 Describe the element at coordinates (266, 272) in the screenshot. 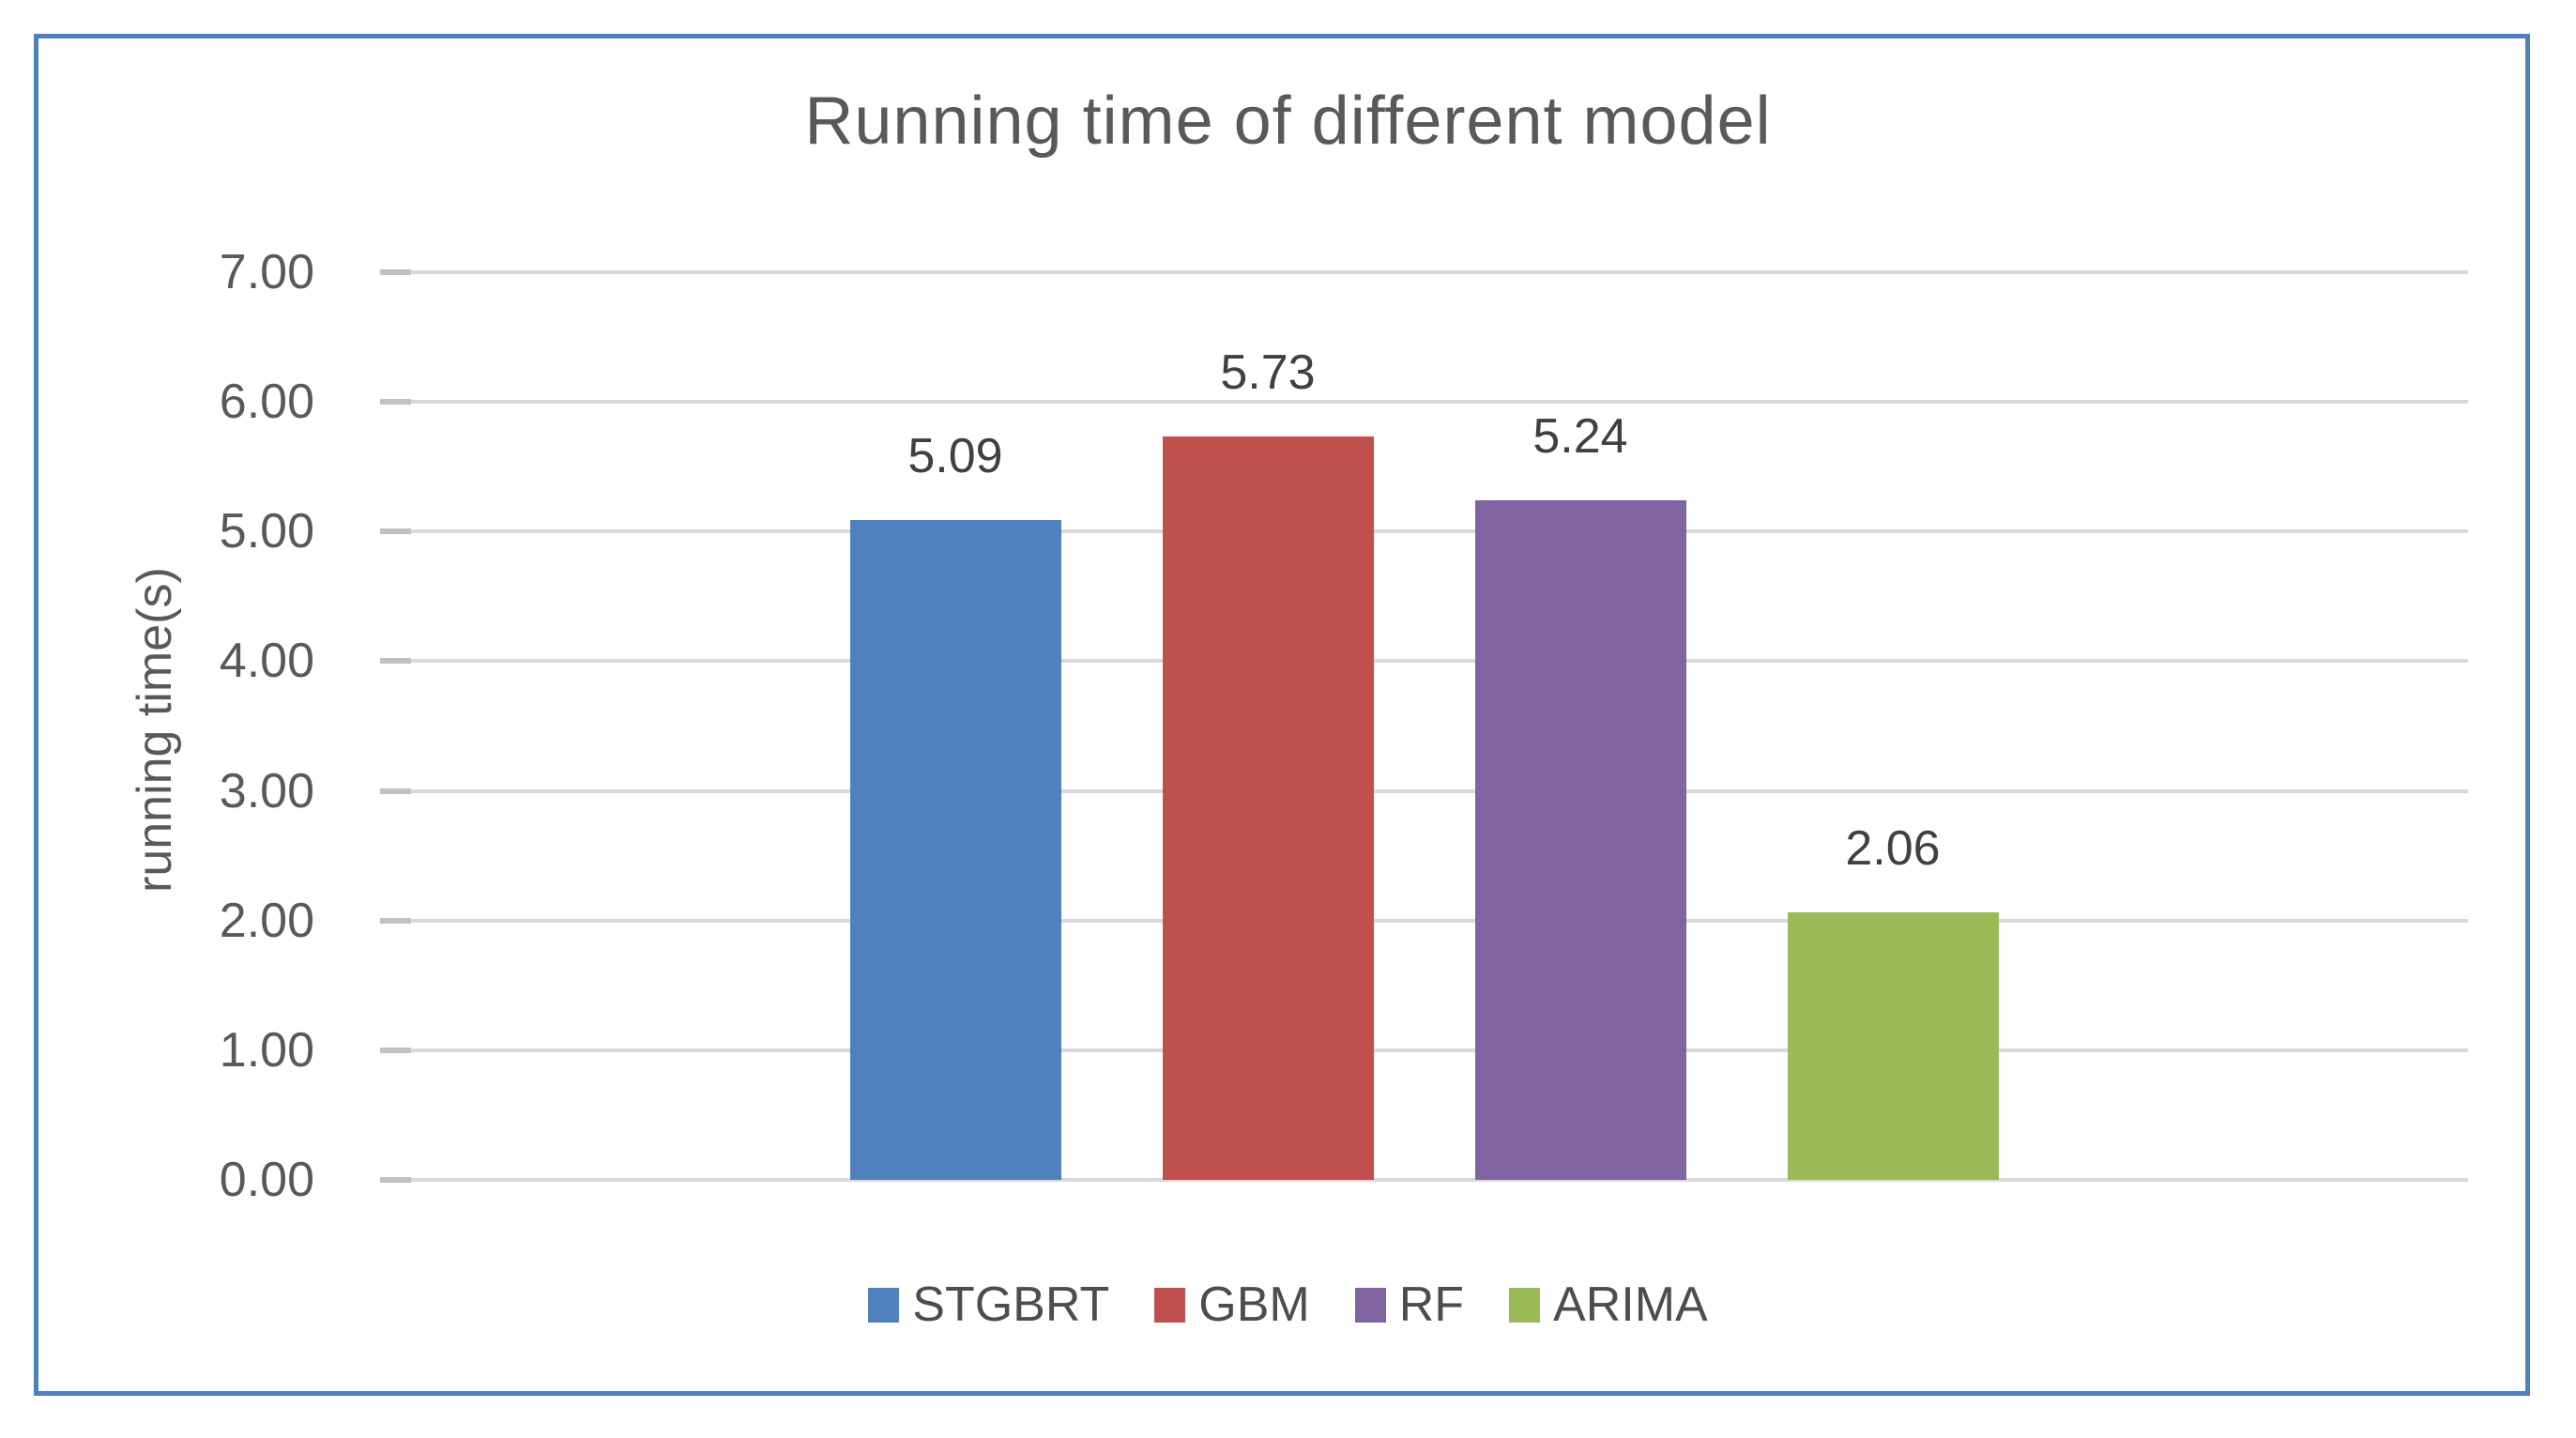

I see `y-tick-label: 7.00` at that location.